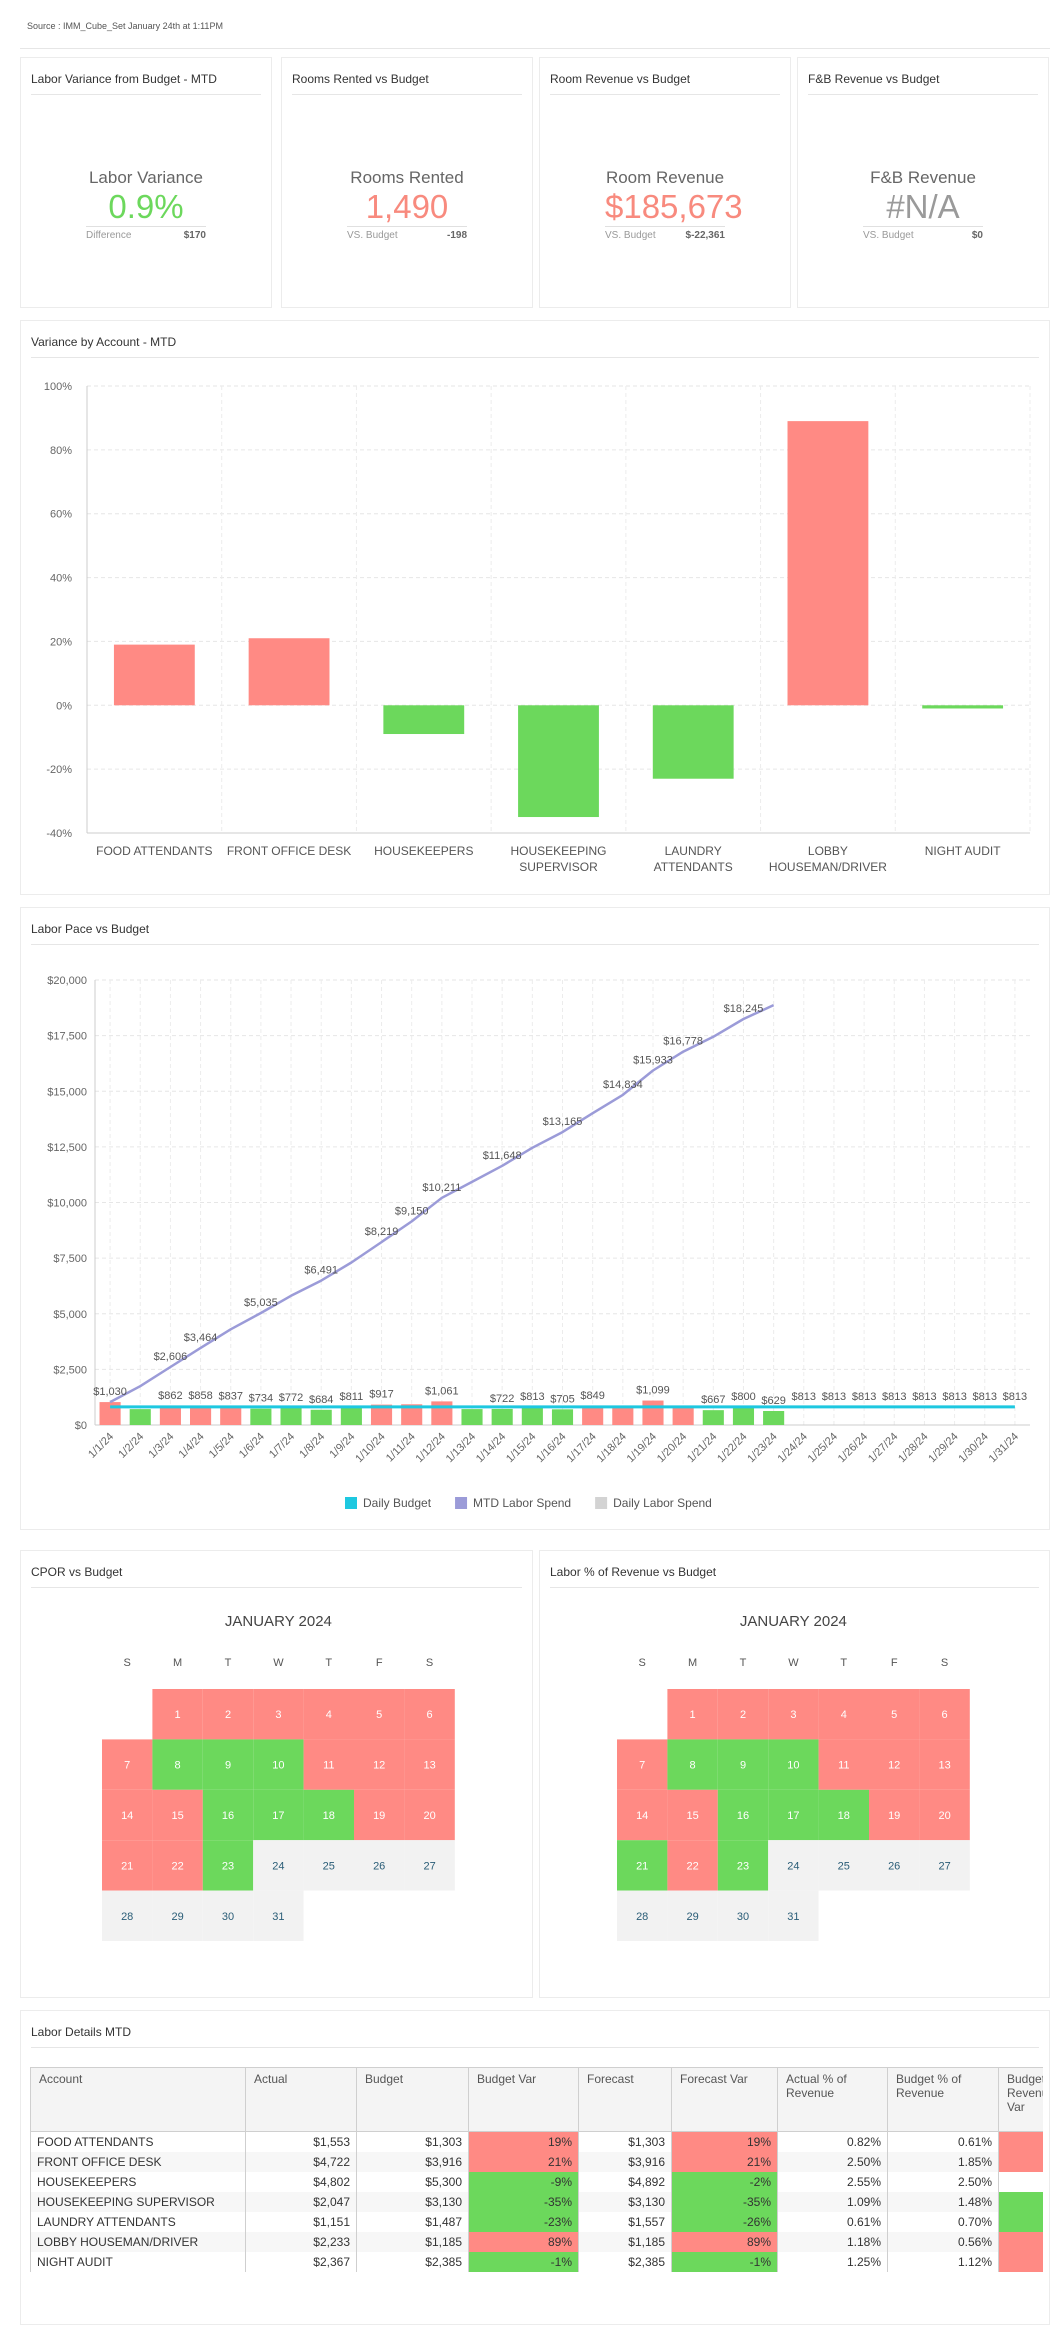 The width and height of the screenshot is (1064, 2337). What do you see at coordinates (177, 1663) in the screenshot?
I see `weekday-label: M` at bounding box center [177, 1663].